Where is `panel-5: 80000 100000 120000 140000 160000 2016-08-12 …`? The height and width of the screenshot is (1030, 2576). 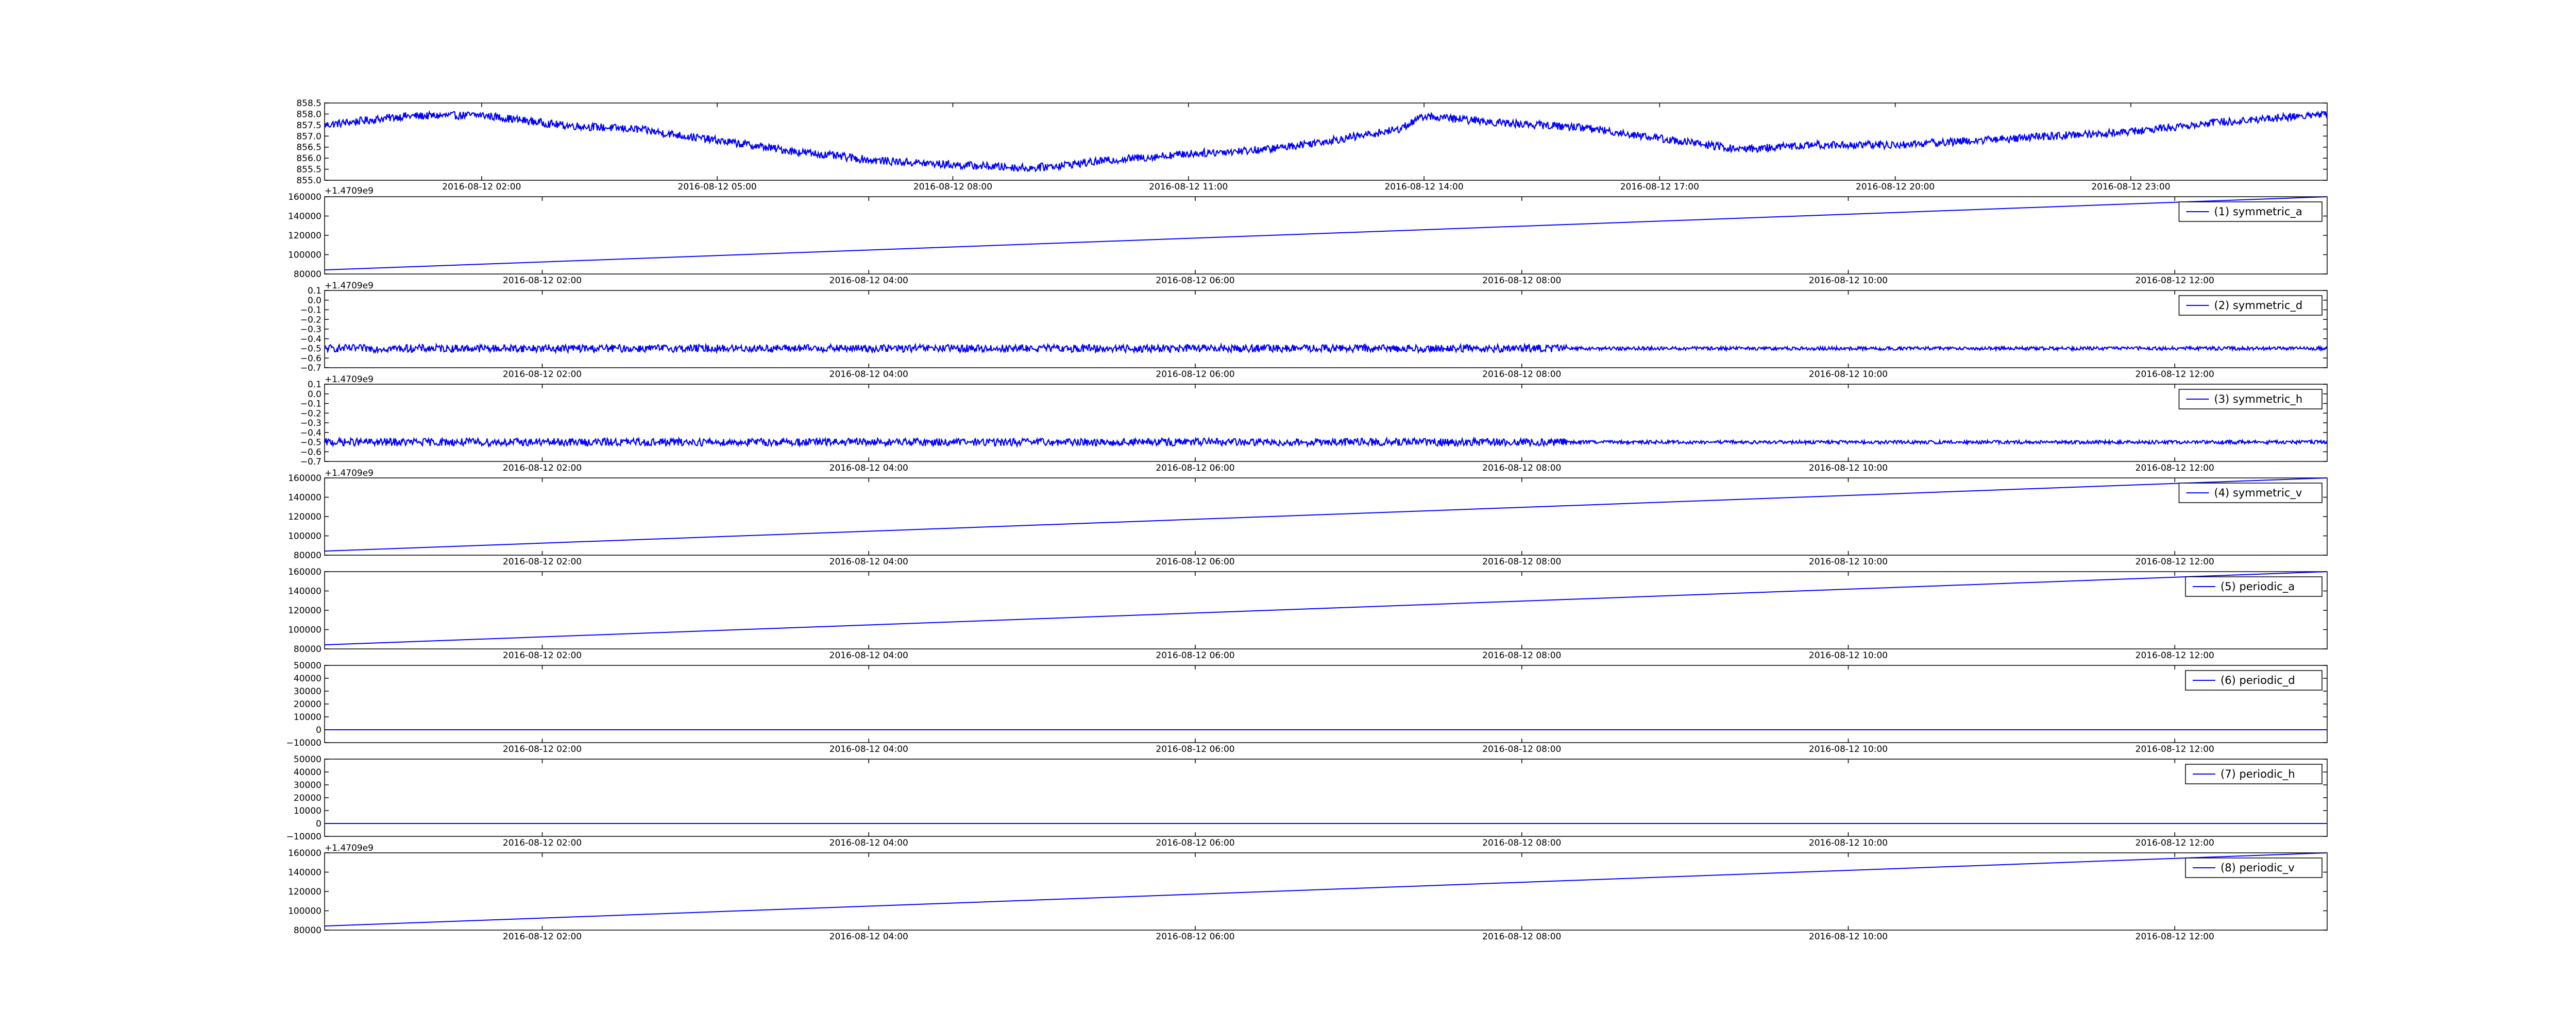 panel-5: 80000 100000 120000 140000 160000 2016-08-12 … is located at coordinates (1308, 517).